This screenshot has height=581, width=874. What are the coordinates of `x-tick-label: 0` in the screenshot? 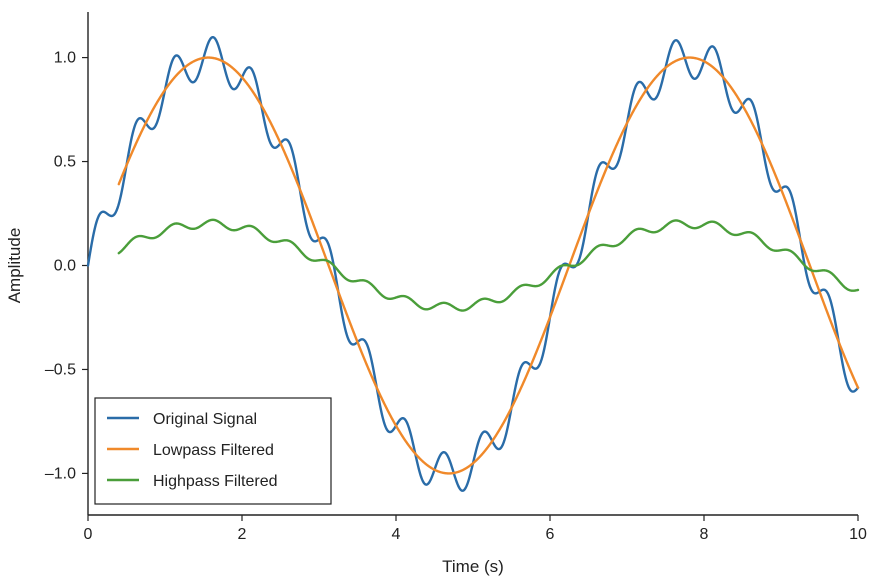 It's located at (88, 534).